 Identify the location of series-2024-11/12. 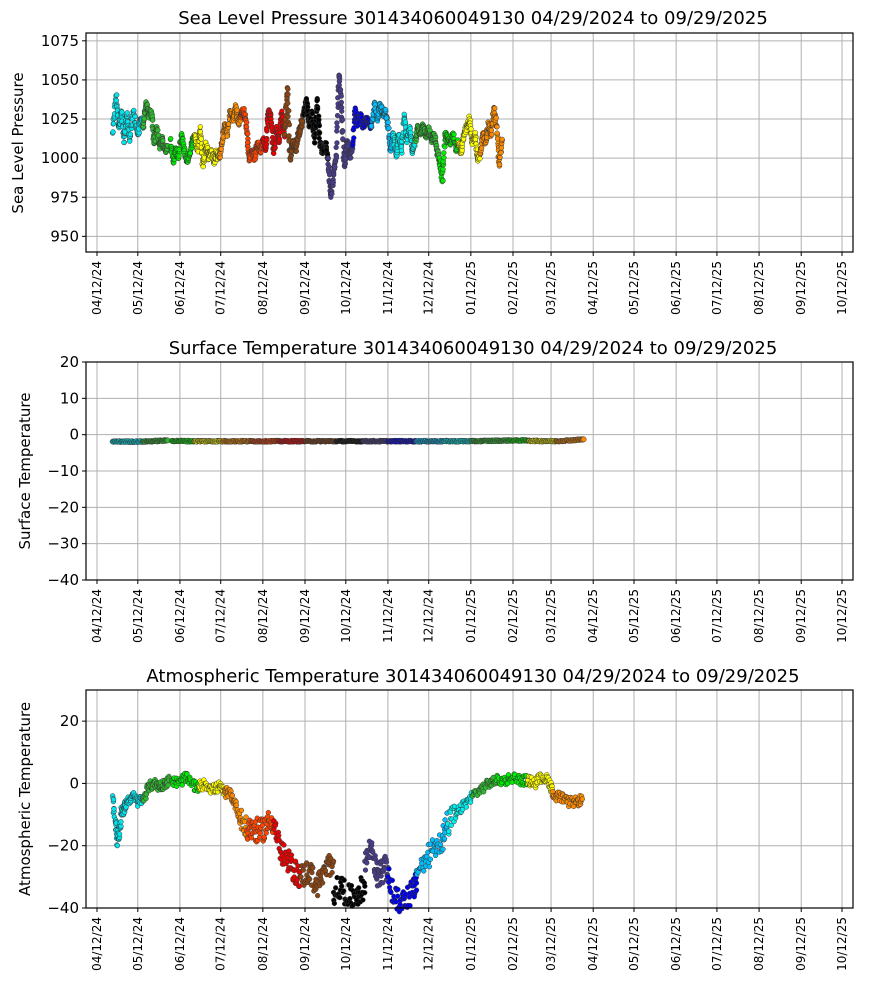
(294, 124).